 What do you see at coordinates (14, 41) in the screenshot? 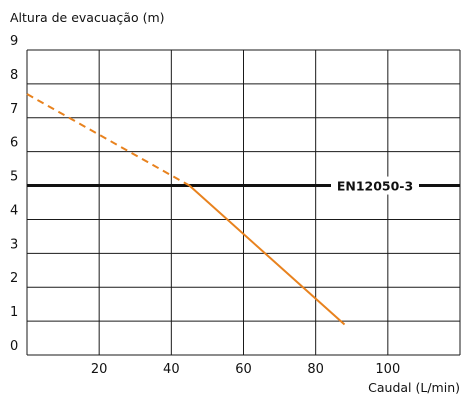
I see `y-tick-label: 9` at bounding box center [14, 41].